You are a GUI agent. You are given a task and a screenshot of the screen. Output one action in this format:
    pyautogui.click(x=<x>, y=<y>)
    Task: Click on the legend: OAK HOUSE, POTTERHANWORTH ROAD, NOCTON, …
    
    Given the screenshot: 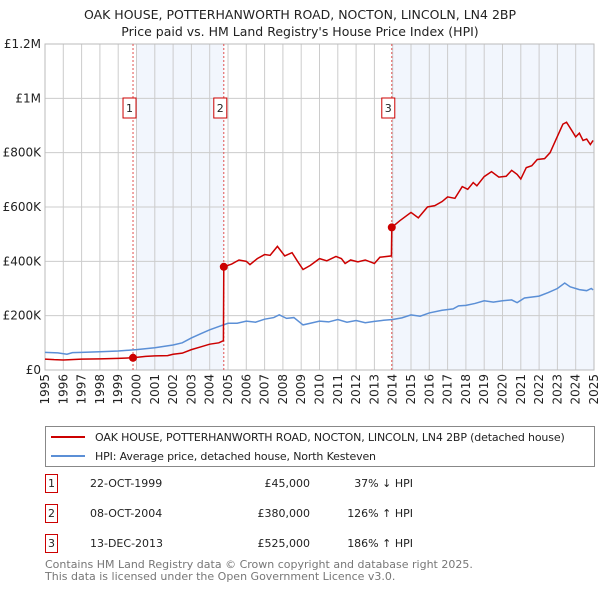 What is the action you would take?
    pyautogui.click(x=320, y=446)
    